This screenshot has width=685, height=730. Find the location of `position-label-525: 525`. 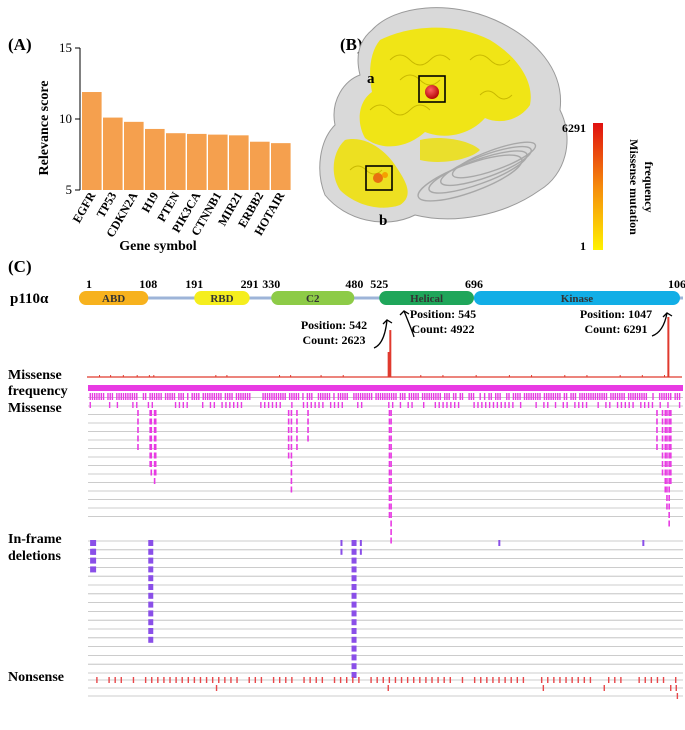

position-label-525: 525 is located at coordinates (379, 284).